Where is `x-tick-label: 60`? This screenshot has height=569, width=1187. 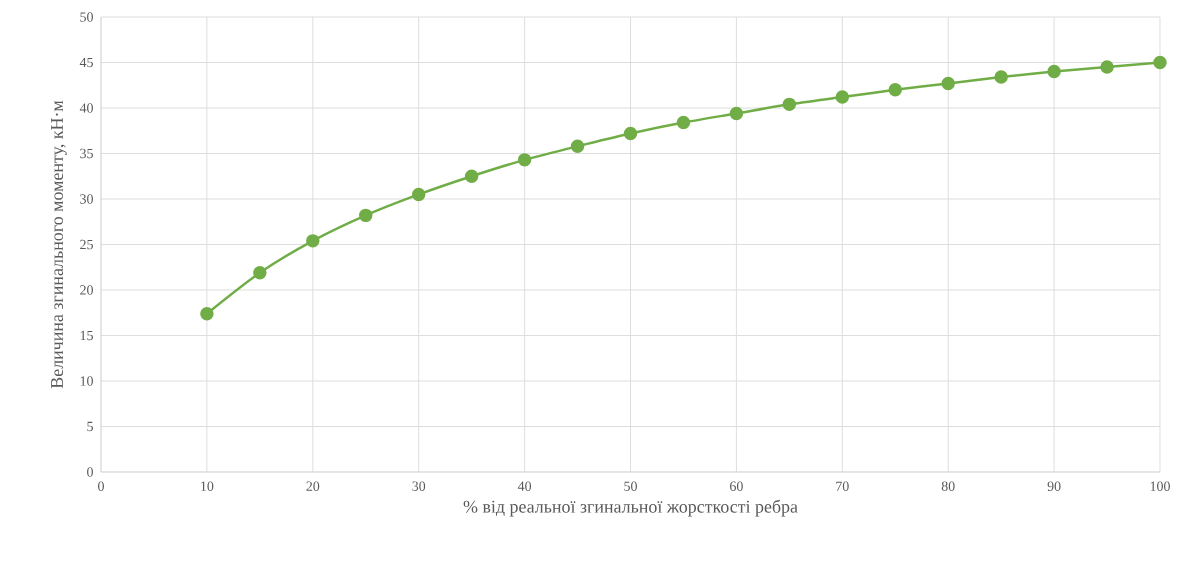
x-tick-label: 60 is located at coordinates (736, 486).